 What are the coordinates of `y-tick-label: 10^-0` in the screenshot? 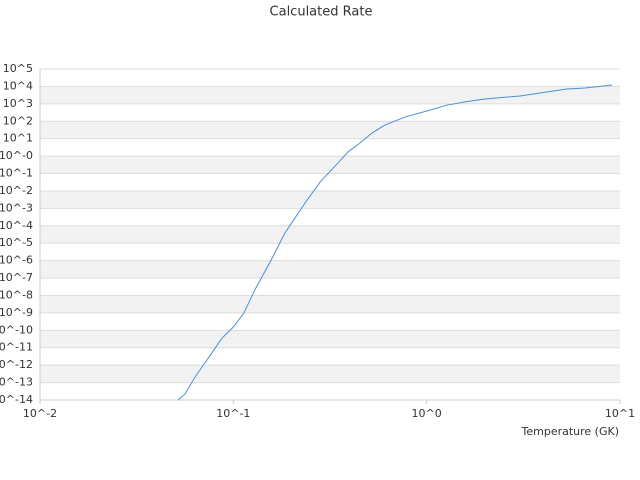 It's located at (16, 155).